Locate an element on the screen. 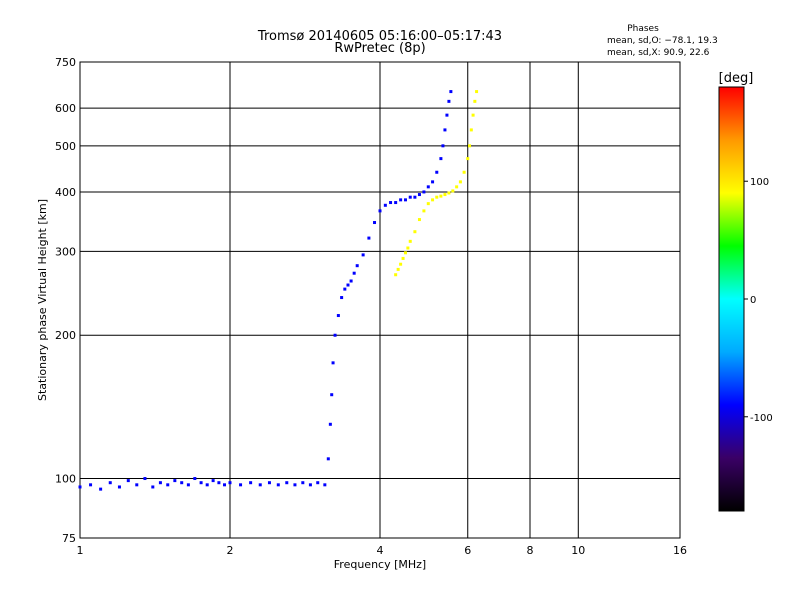 This screenshot has width=800, height=604. phase-stats-heading: Phases is located at coordinates (643, 29).